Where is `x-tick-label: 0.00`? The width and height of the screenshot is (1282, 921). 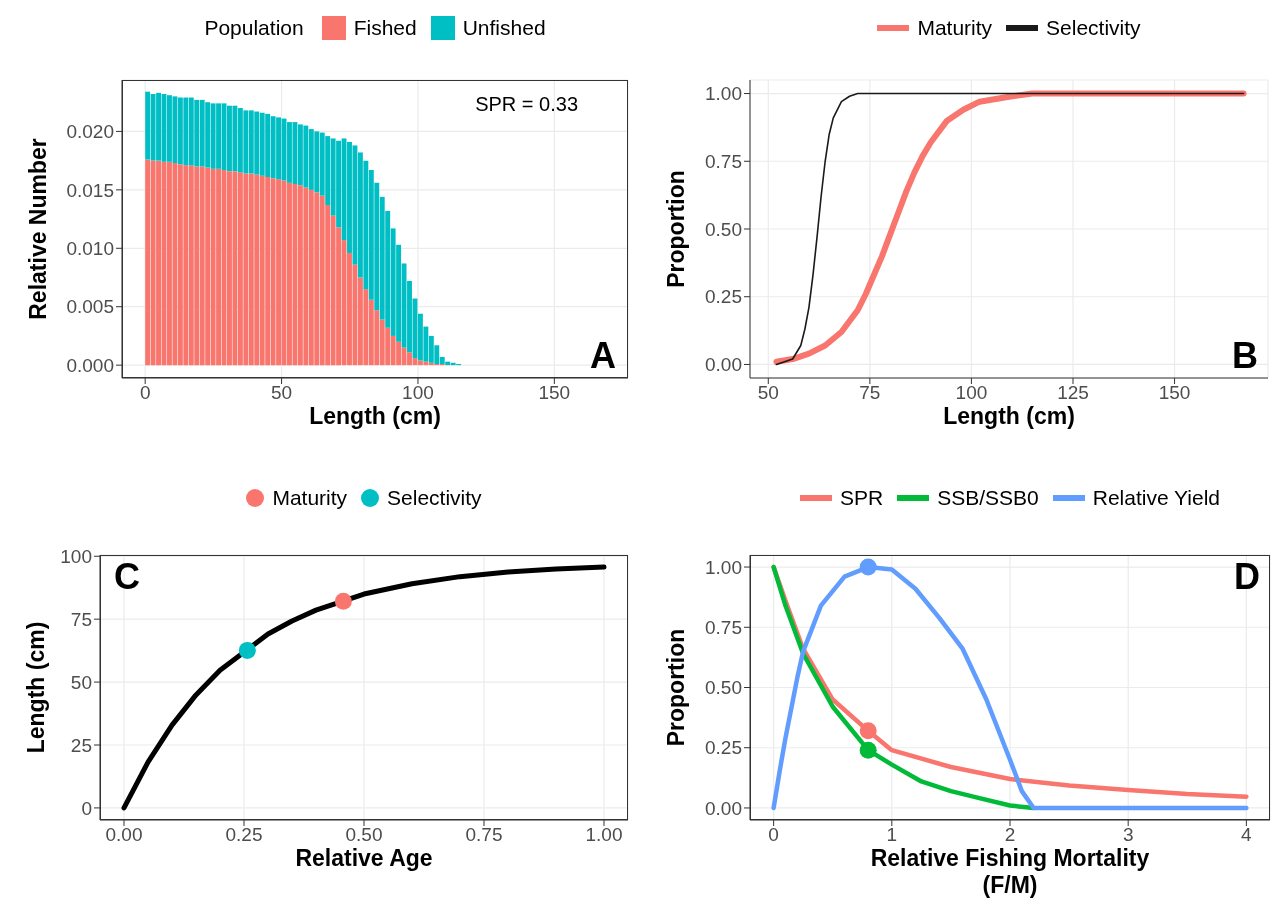 x-tick-label: 0.00 is located at coordinates (124, 835).